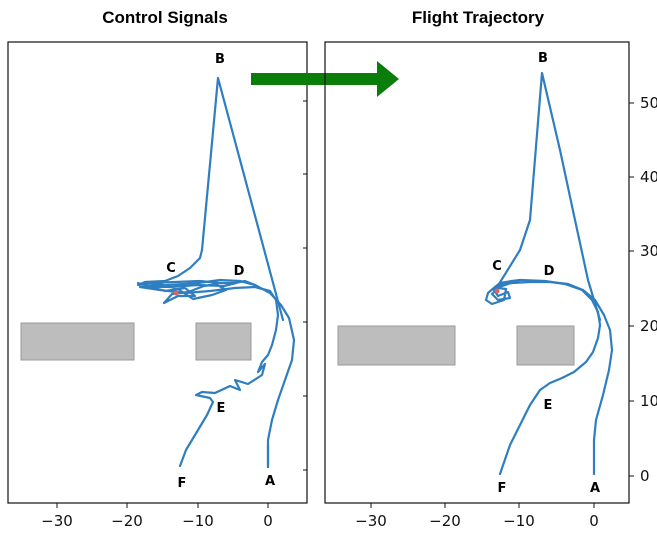  What do you see at coordinates (305, 285) in the screenshot?
I see `y-axis-ticks` at bounding box center [305, 285].